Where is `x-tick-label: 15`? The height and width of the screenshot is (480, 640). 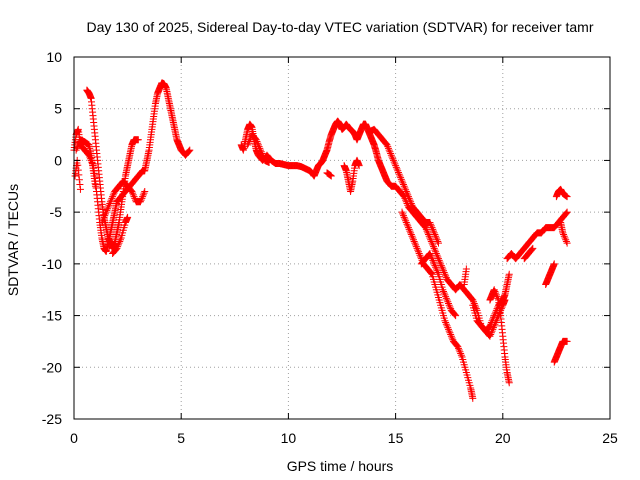 x-tick-label: 15 is located at coordinates (396, 438).